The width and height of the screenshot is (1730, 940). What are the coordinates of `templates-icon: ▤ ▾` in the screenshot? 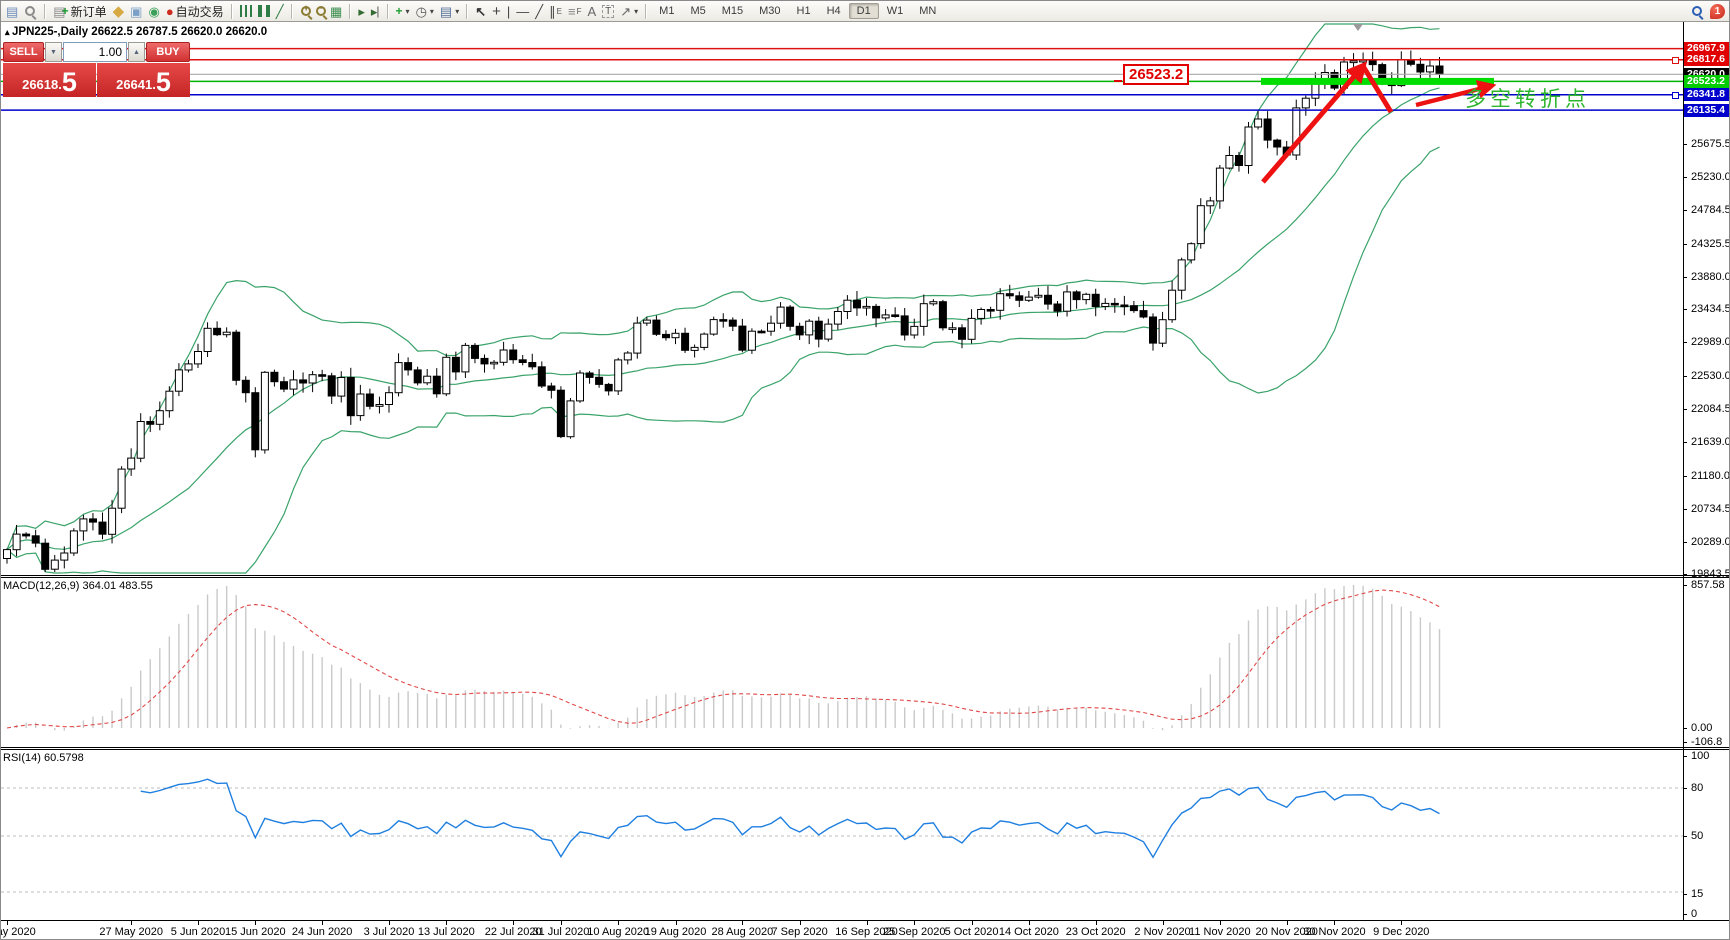 It's located at (449, 11).